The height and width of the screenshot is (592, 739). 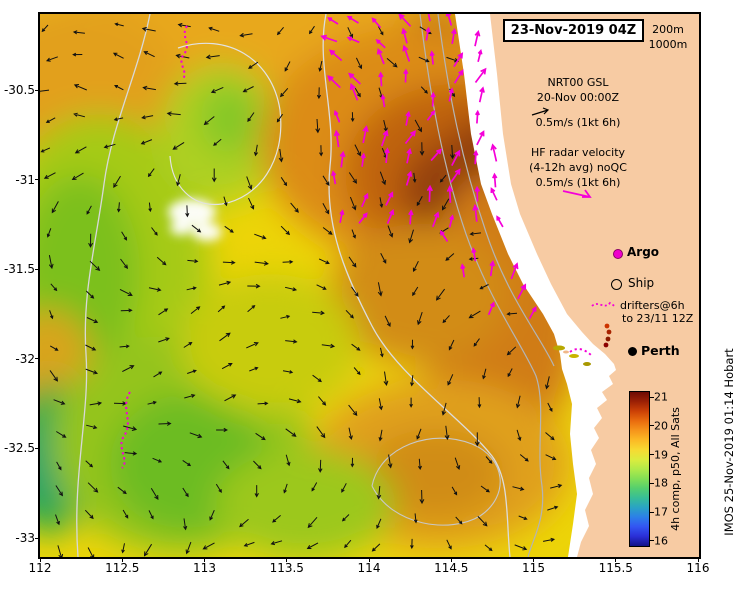 What do you see at coordinates (615, 568) in the screenshot?
I see `x-tick-label: 115.5` at bounding box center [615, 568].